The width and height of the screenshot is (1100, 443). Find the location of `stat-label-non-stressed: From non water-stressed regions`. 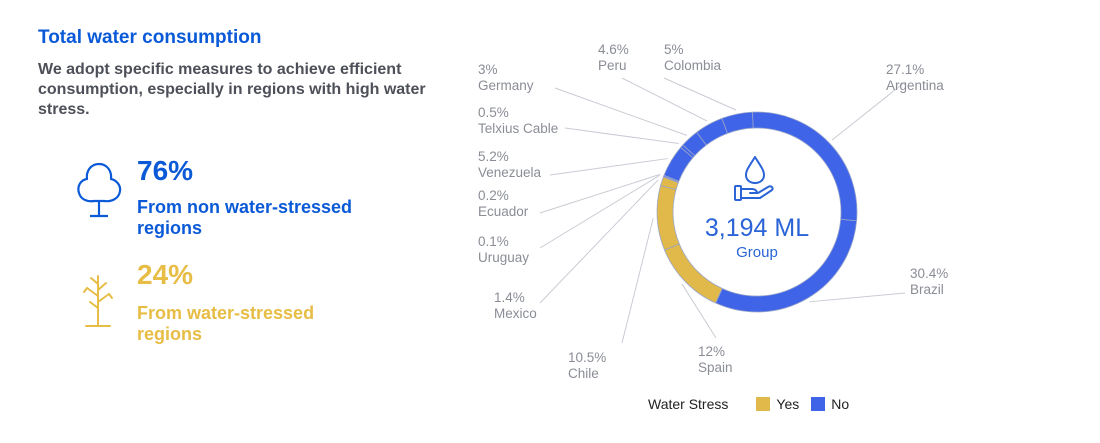

stat-label-non-stressed: From non water-stressed regions is located at coordinates (245, 217).